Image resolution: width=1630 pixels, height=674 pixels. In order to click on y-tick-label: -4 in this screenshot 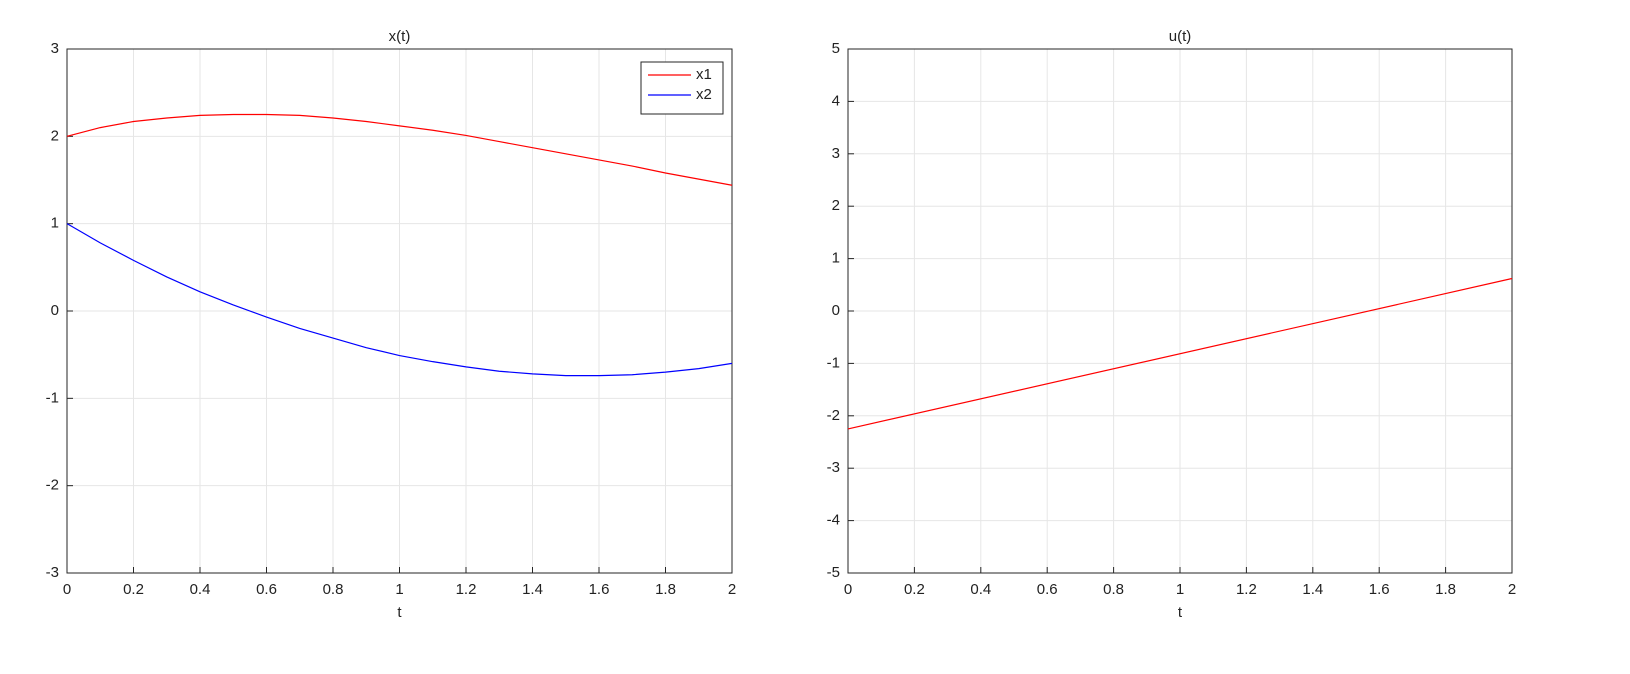, I will do `click(833, 520)`.